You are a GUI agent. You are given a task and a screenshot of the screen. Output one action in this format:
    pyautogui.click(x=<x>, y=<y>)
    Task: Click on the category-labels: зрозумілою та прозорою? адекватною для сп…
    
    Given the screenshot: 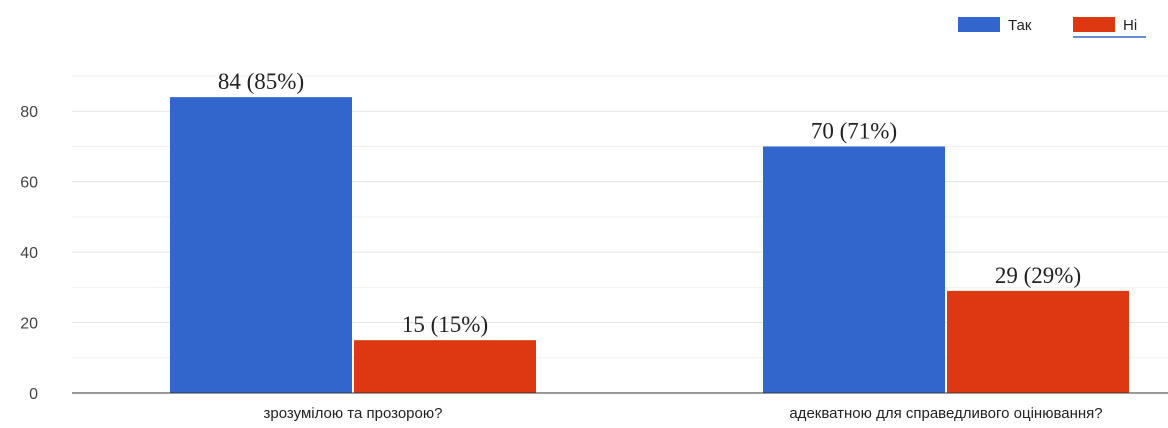 What is the action you would take?
    pyautogui.click(x=683, y=413)
    